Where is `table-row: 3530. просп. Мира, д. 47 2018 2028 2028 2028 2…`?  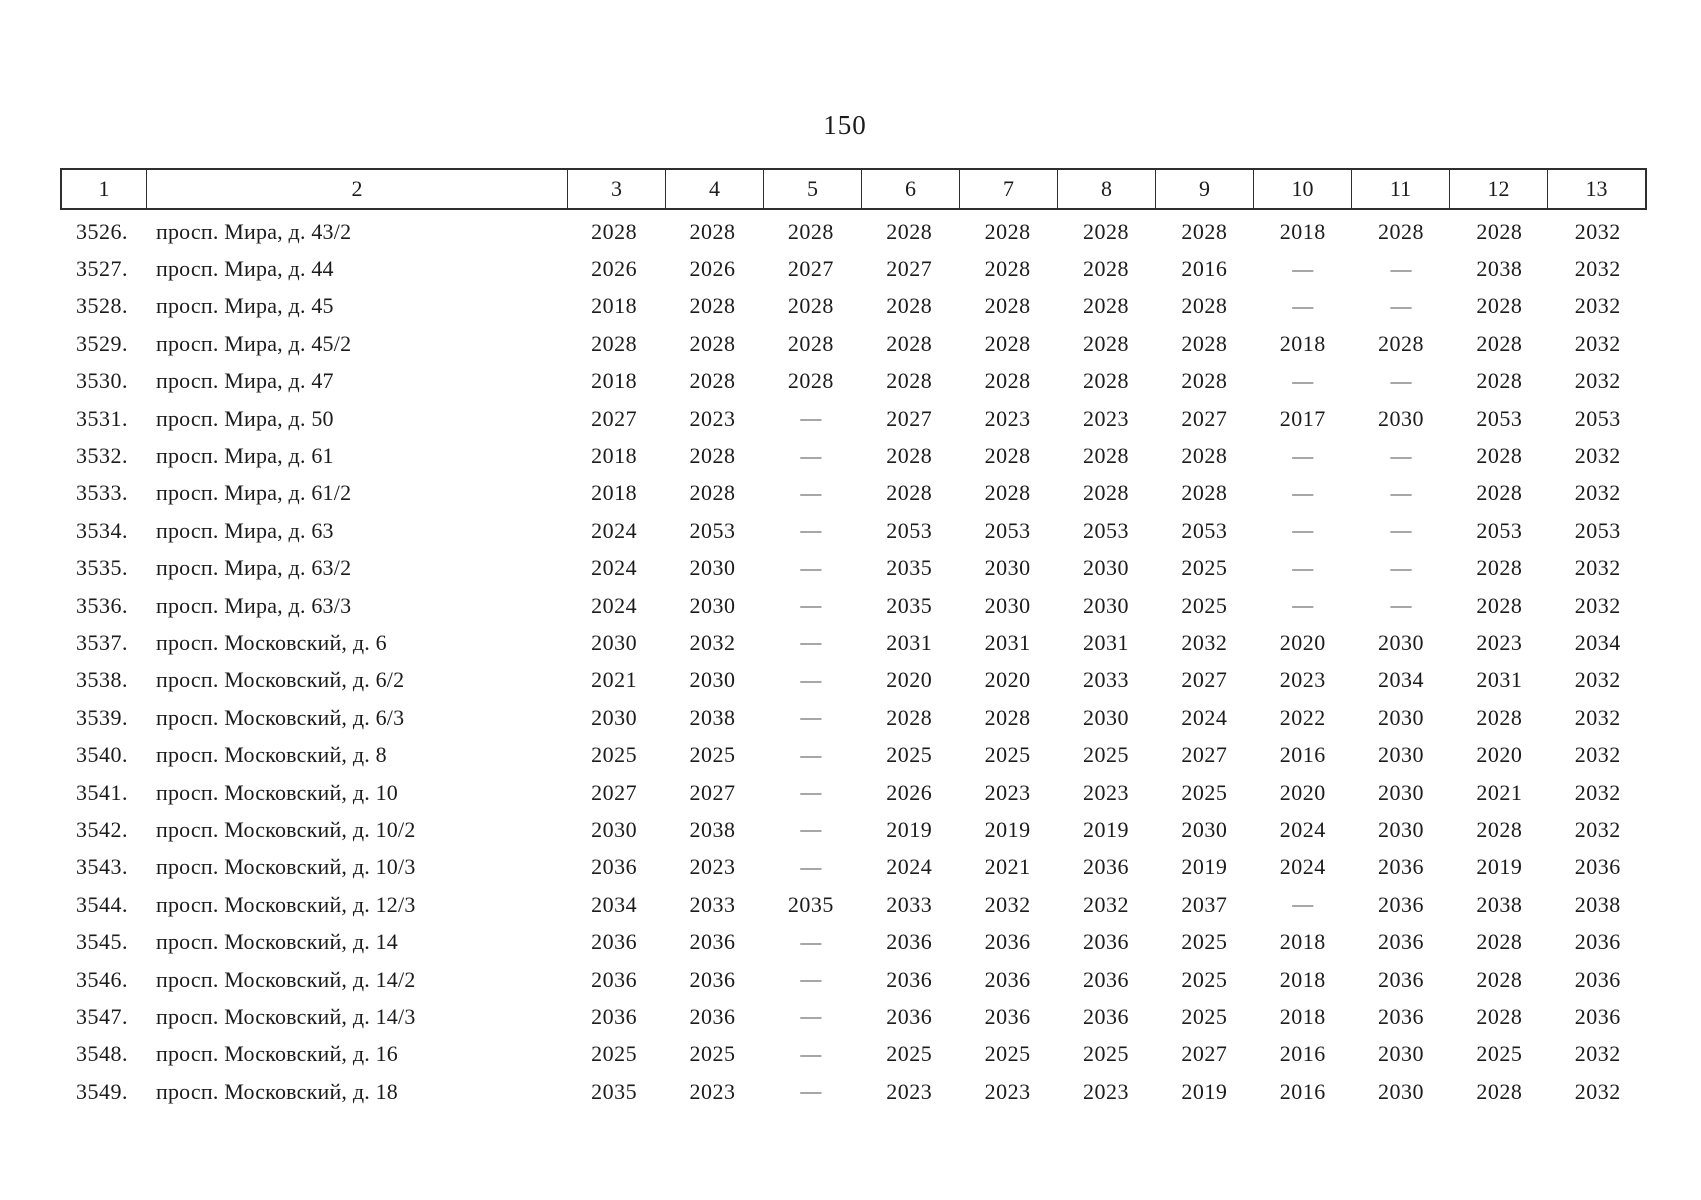 table-row: 3530. просп. Мира, д. 47 2018 2028 2028 2028 2… is located at coordinates (853, 381).